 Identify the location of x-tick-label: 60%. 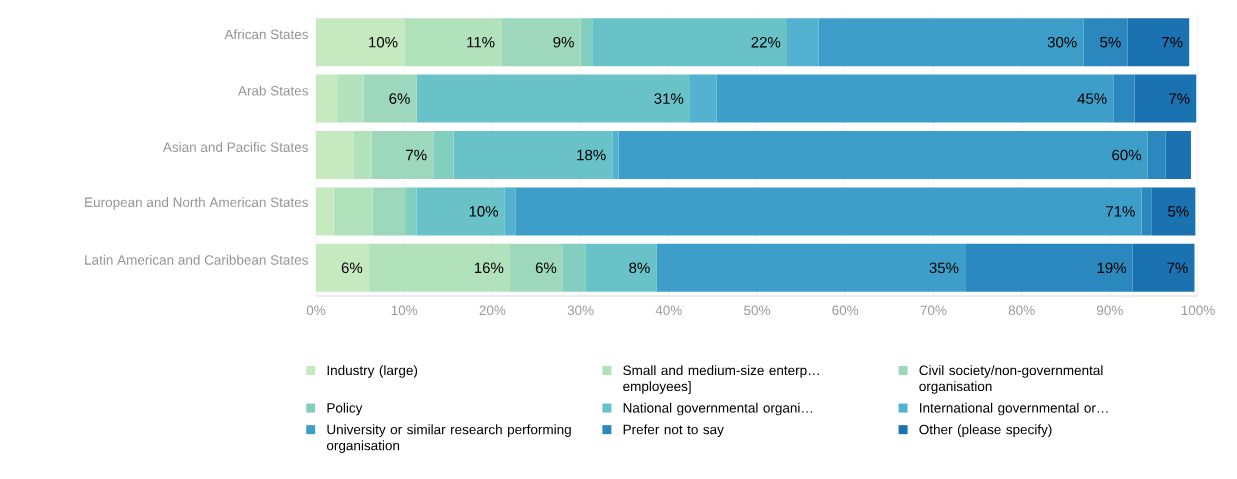
(845, 310).